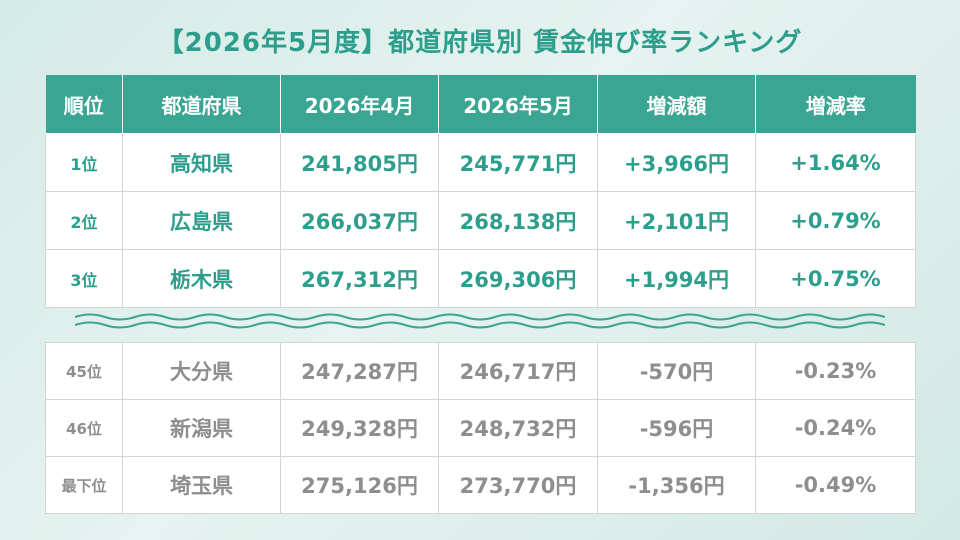 The image size is (960, 540). I want to click on wave-line-lower, so click(480, 325).